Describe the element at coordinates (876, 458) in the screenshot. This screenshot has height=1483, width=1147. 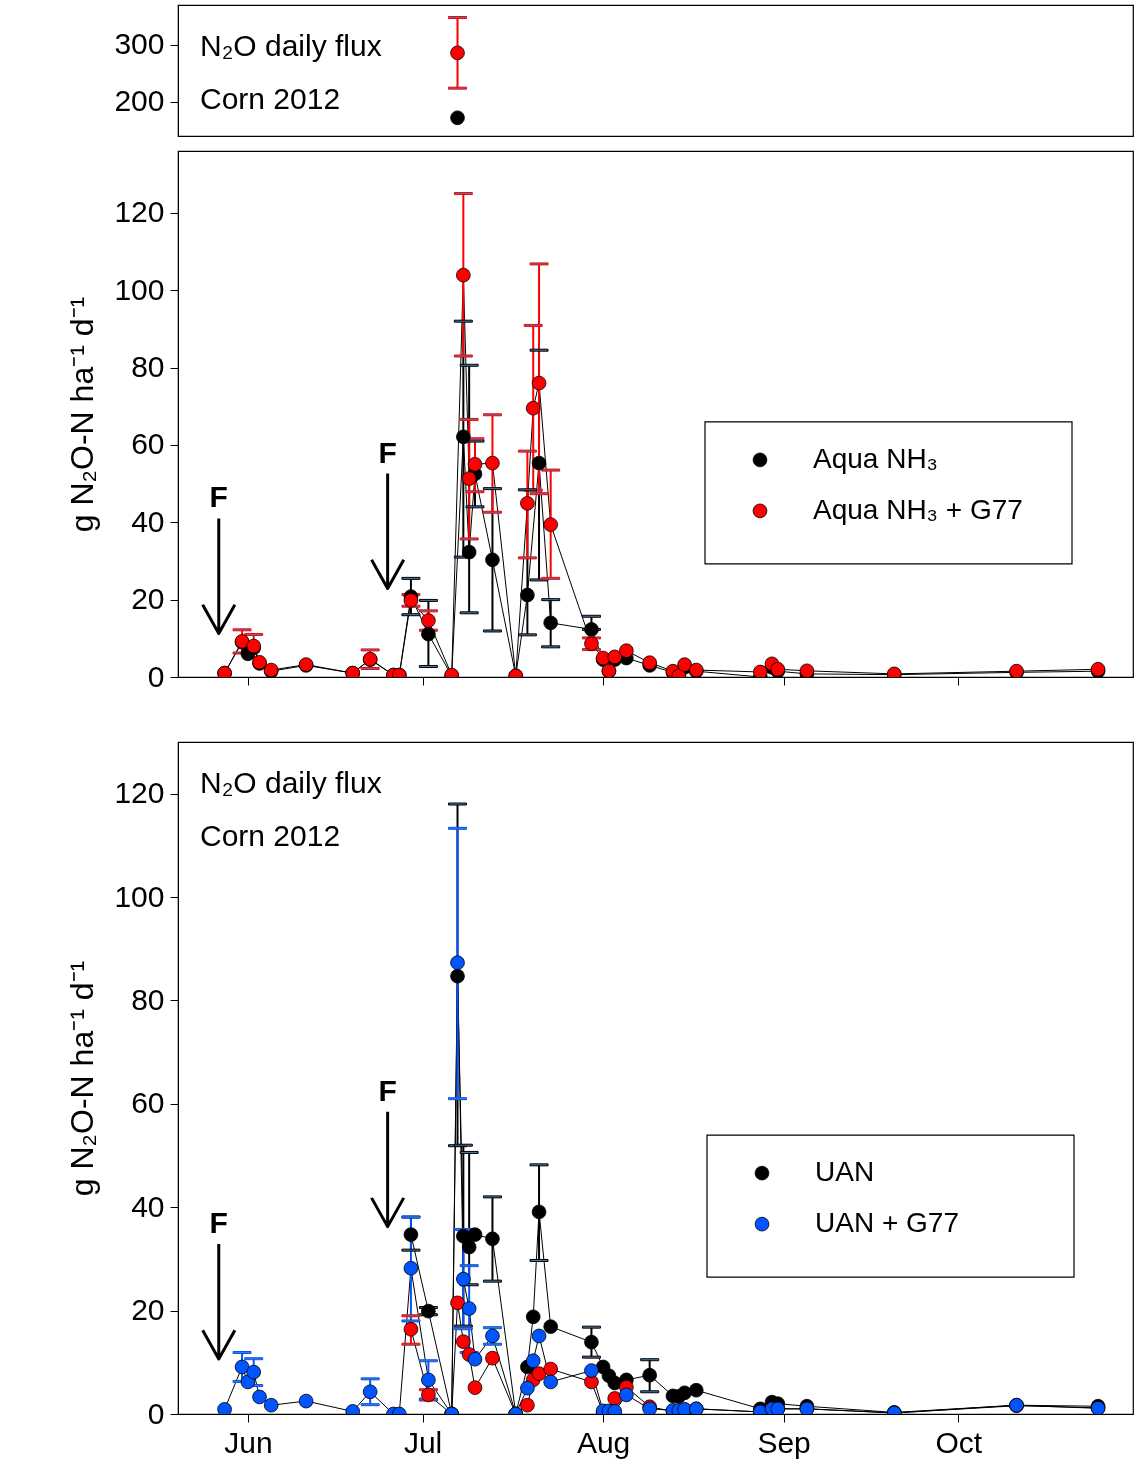
I see `legend-label: Aqua NH₃` at that location.